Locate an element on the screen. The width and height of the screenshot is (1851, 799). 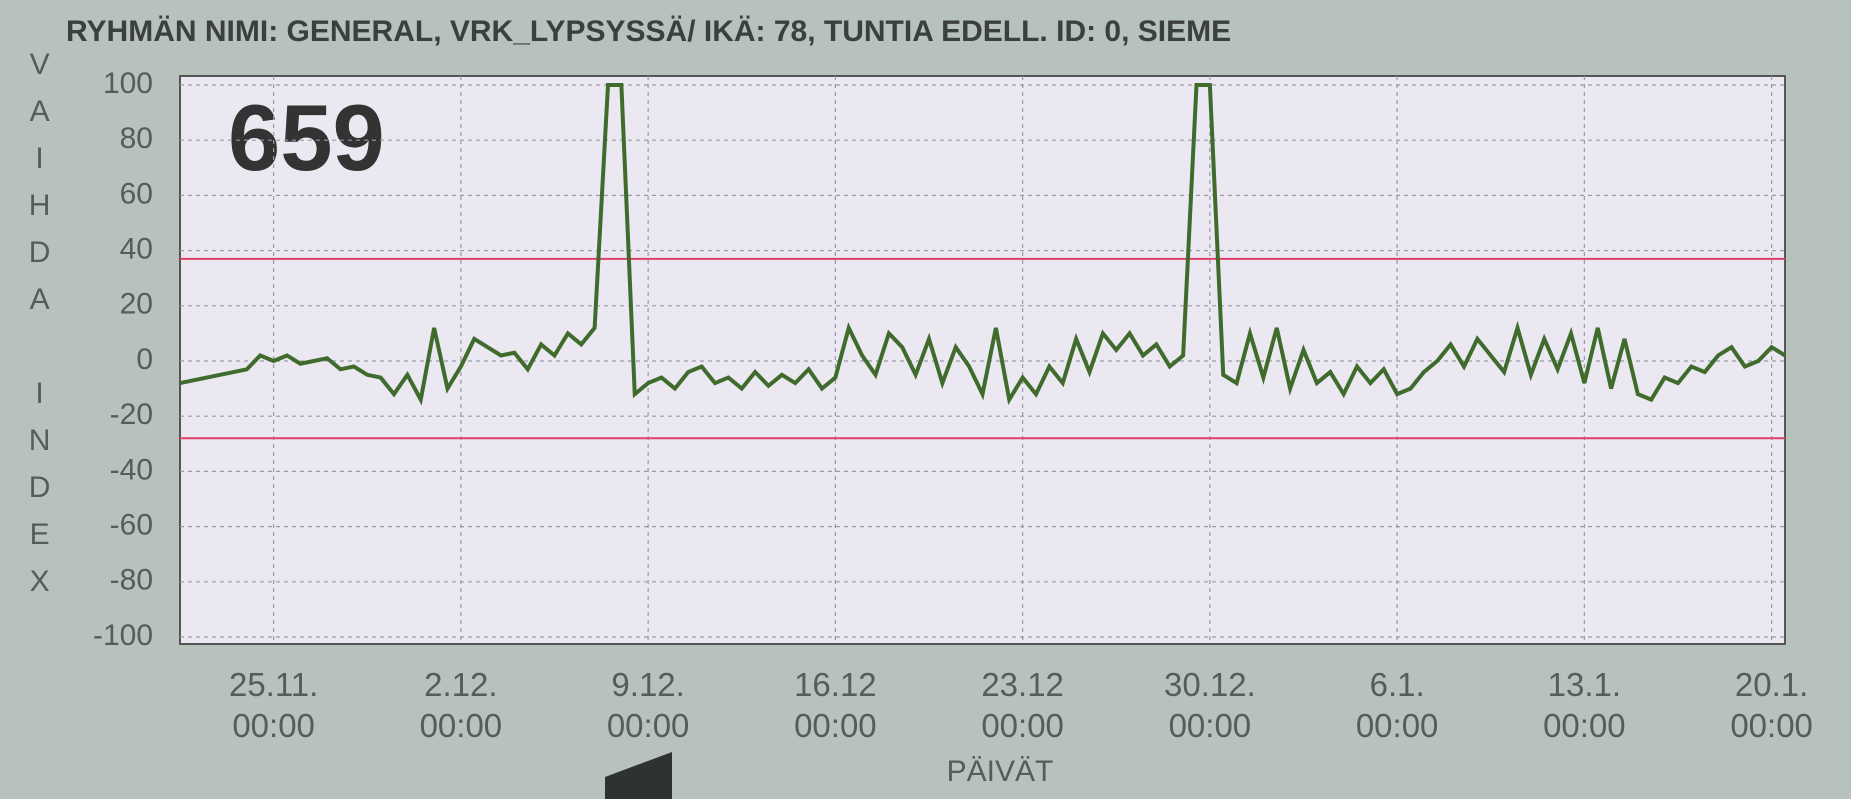
x-tick-label: 25.11. 00:00 is located at coordinates (273, 705).